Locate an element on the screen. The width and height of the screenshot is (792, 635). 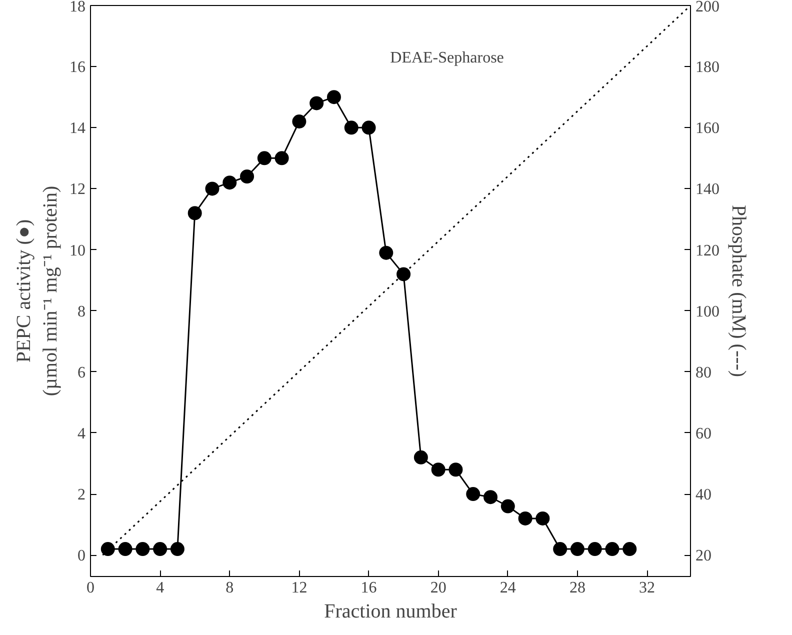
y-tick-label: 0 is located at coordinates (82, 556).